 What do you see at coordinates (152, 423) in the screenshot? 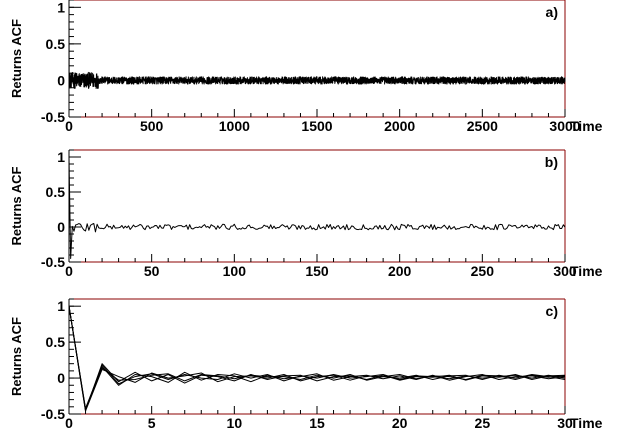
I see `x-tick-label: 5` at bounding box center [152, 423].